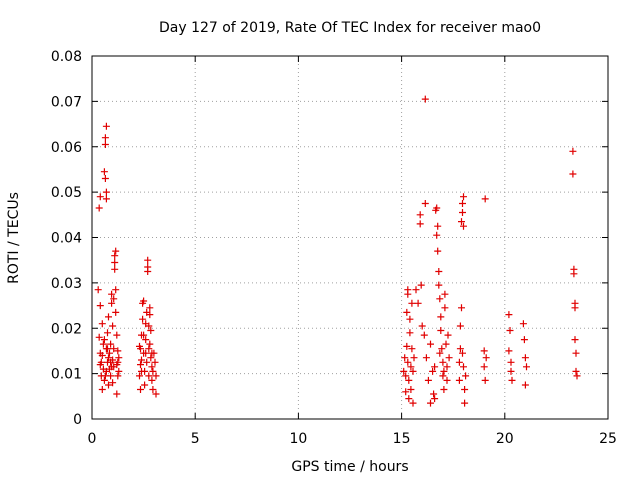 This screenshot has height=480, width=640. I want to click on x-tick-label: 15, so click(402, 439).